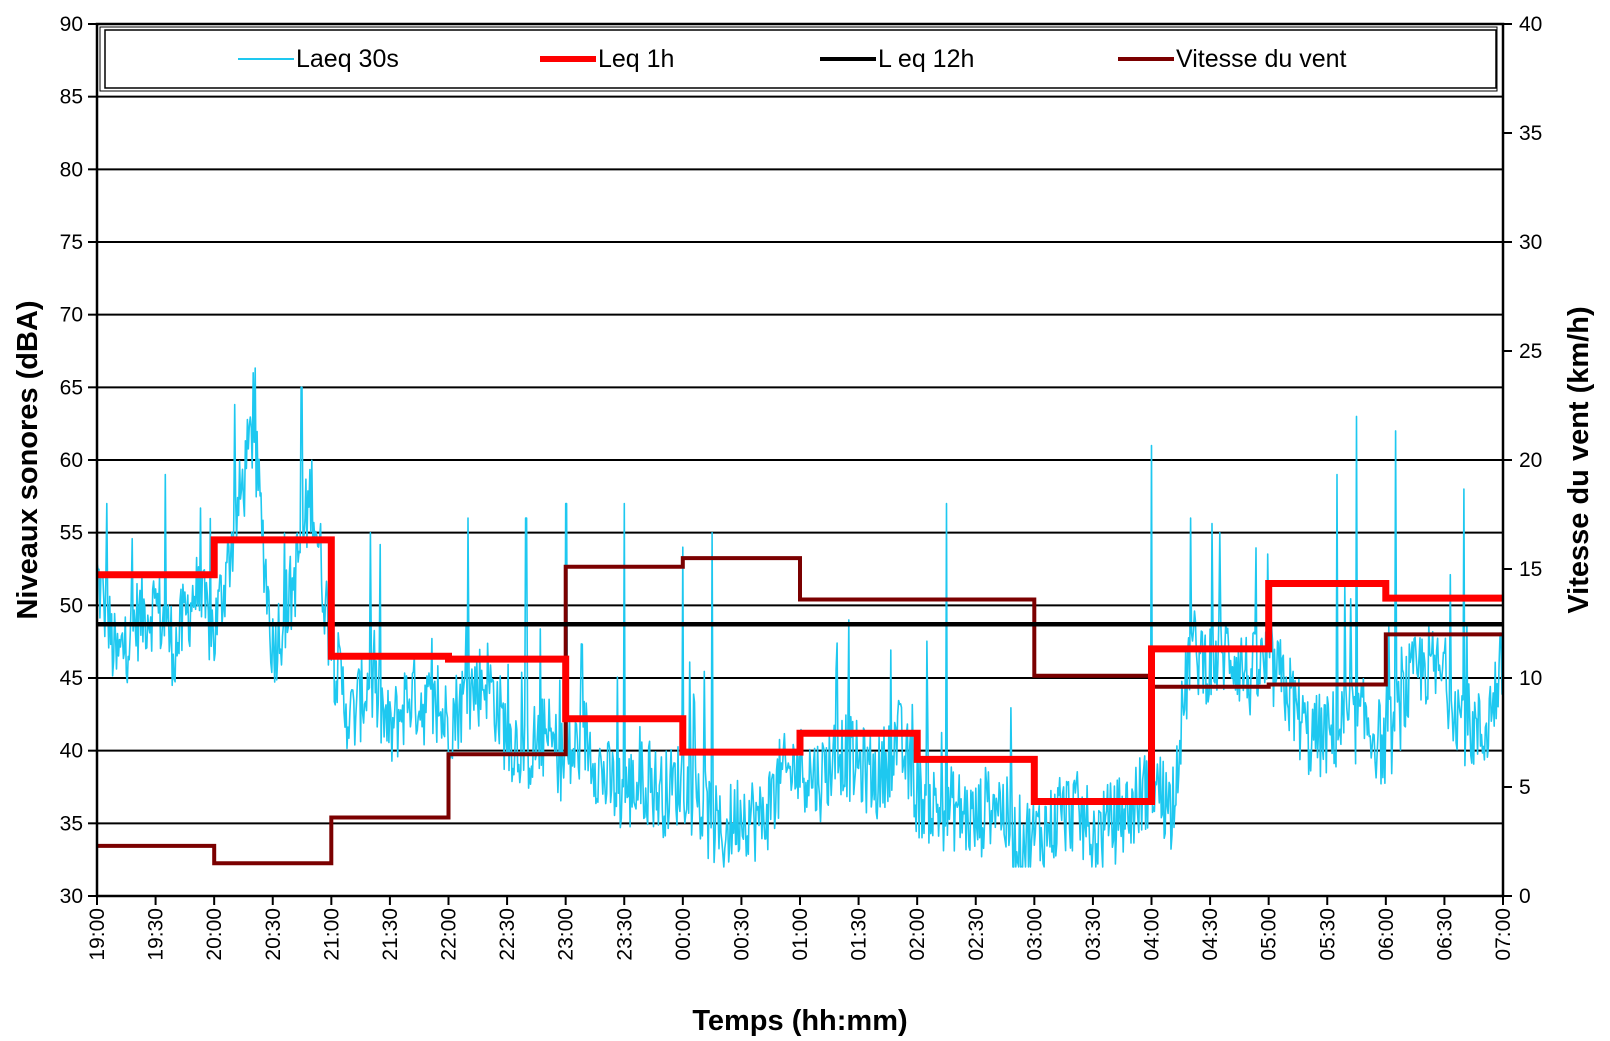 The image size is (1610, 1041). I want to click on left-axis: 30 35 40 45 50 55 60 65 70 75 80 85 90, so click(78, 460).